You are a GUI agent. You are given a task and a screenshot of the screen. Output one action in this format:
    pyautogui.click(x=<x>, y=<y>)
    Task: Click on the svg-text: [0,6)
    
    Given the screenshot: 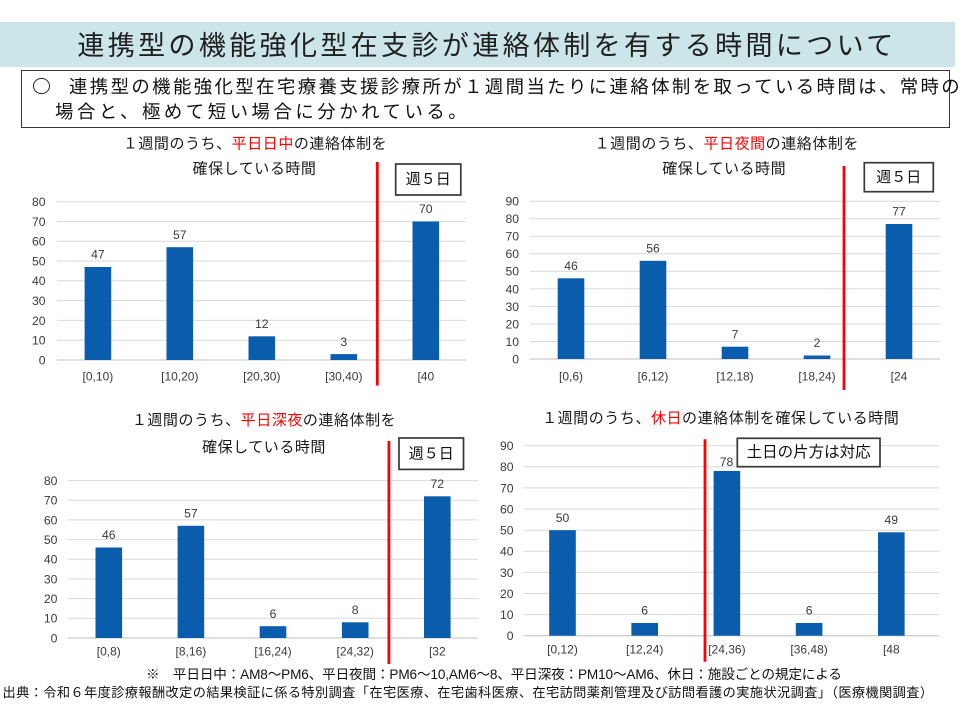 What is the action you would take?
    pyautogui.click(x=571, y=377)
    